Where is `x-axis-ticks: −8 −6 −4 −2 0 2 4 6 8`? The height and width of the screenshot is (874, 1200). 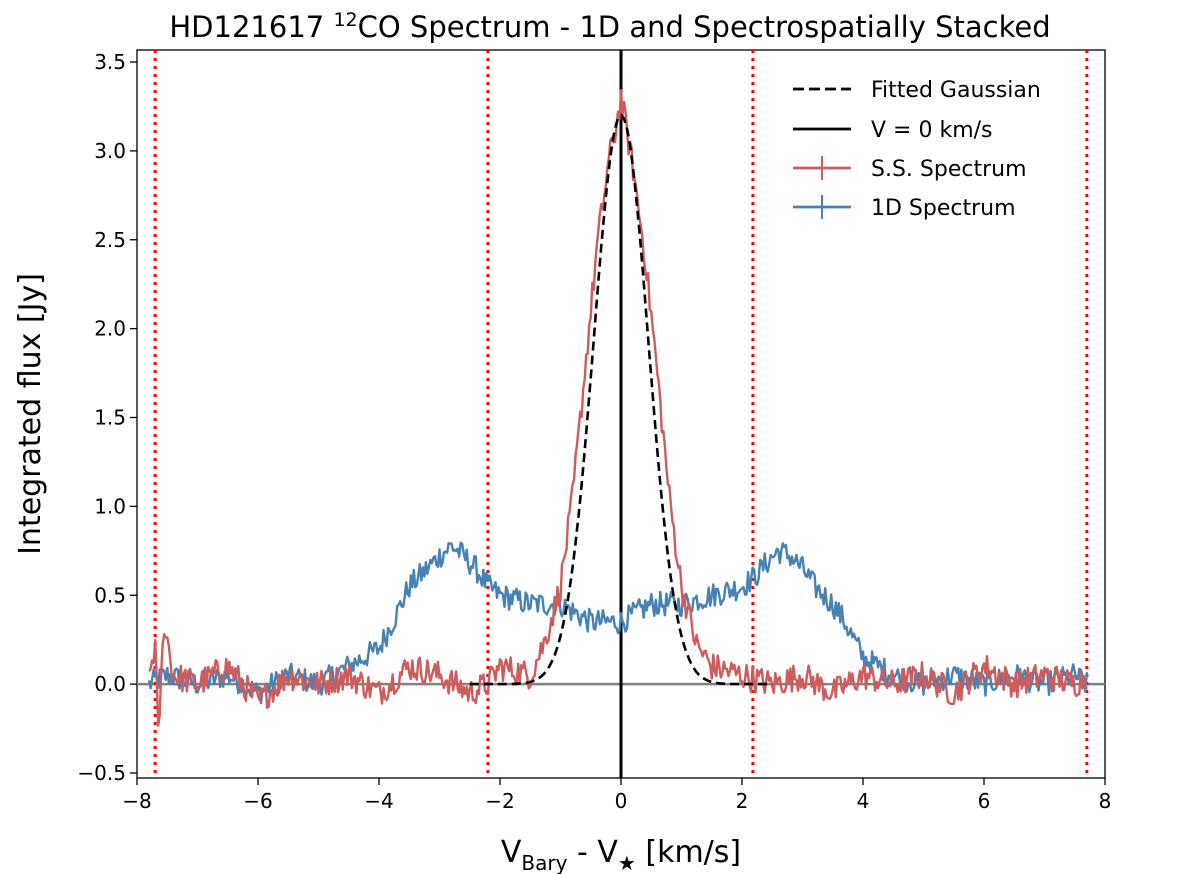
x-axis-ticks: −8 −6 −4 −2 0 2 4 6 8 is located at coordinates (616, 795).